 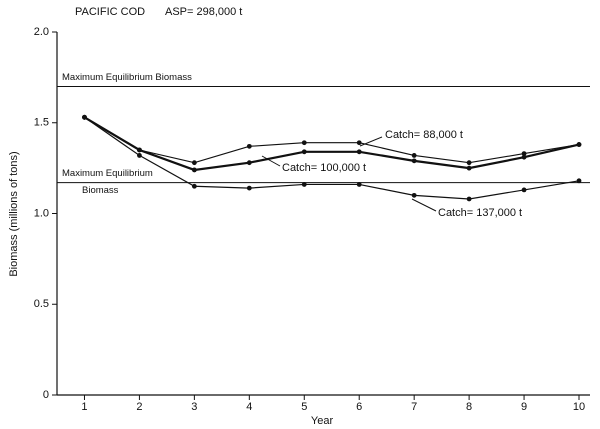 I want to click on series-label: Catch= 100,000 t, so click(x=324, y=168).